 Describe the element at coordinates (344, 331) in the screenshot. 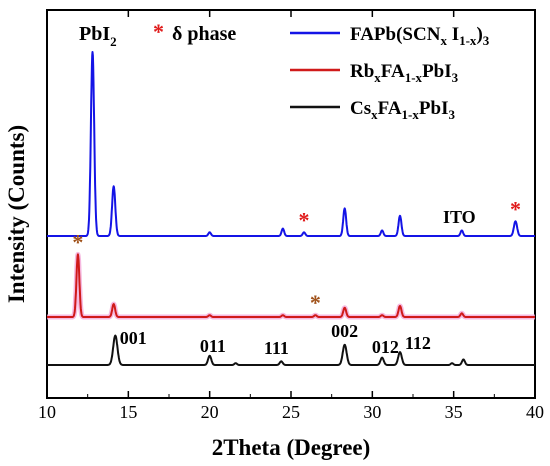

I see `miller-label: 002` at that location.